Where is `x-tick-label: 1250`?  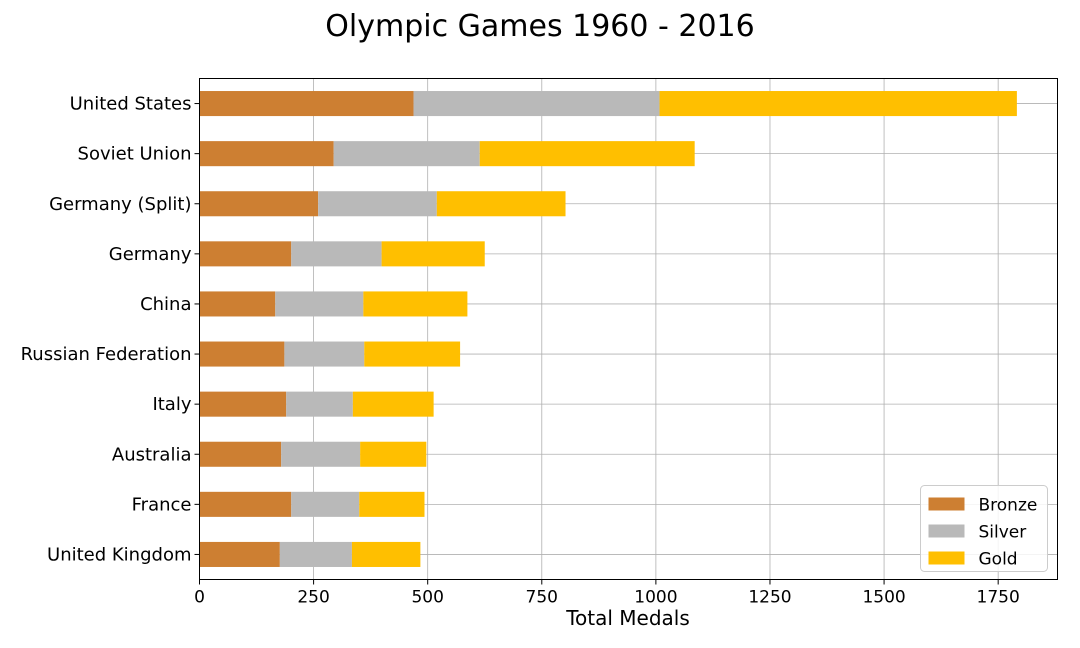
x-tick-label: 1250 is located at coordinates (769, 598).